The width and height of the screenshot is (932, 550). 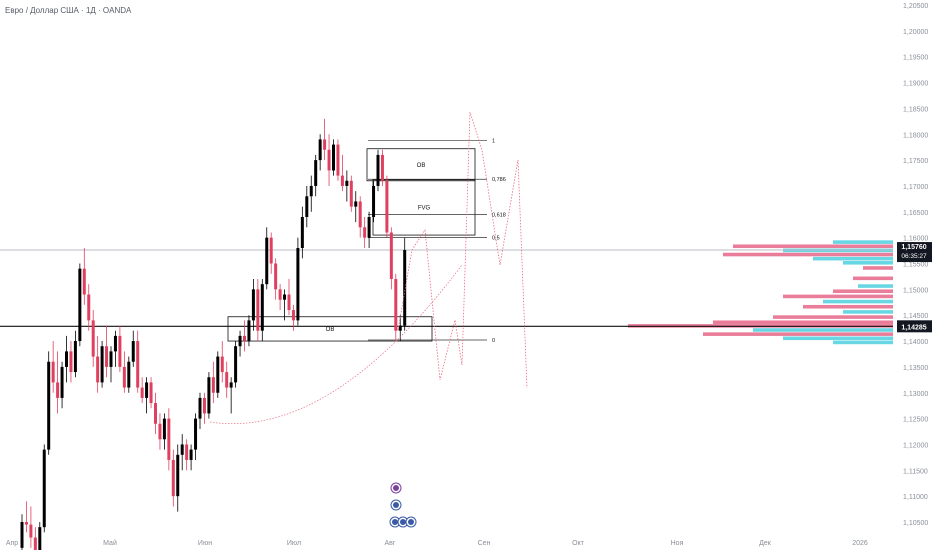 What do you see at coordinates (915, 420) in the screenshot?
I see `y-tick-label: 1,12500` at bounding box center [915, 420].